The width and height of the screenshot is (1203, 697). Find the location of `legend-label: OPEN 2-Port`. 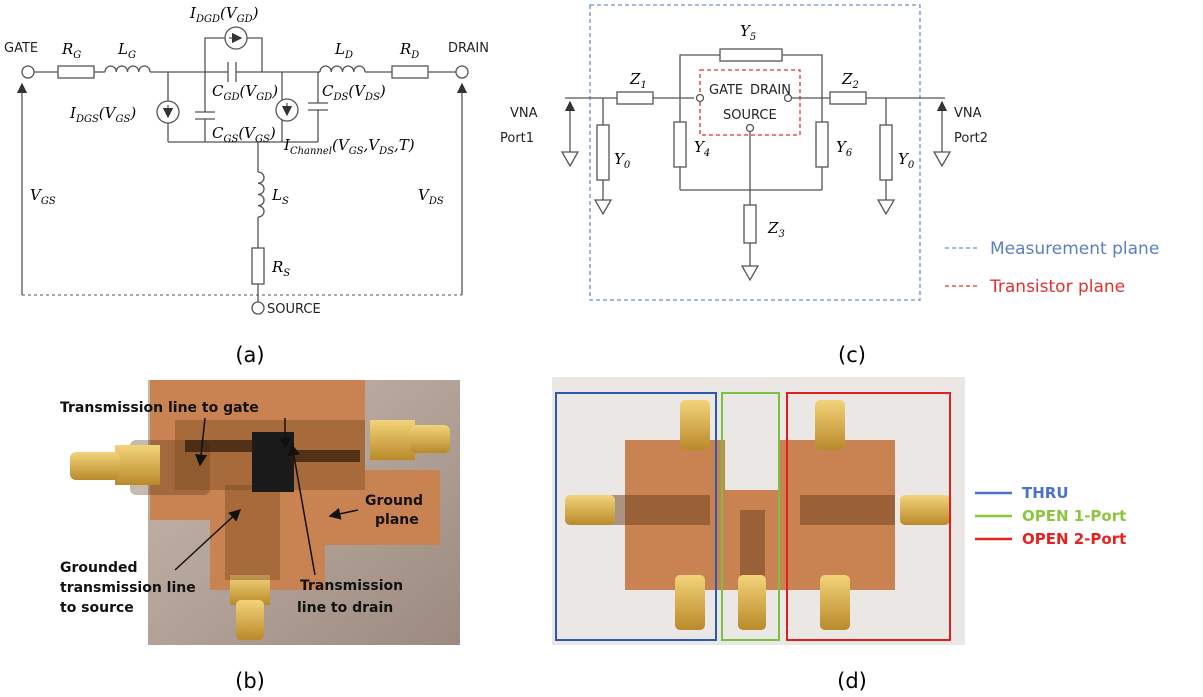

legend-label: OPEN 2-Port is located at coordinates (1074, 539).